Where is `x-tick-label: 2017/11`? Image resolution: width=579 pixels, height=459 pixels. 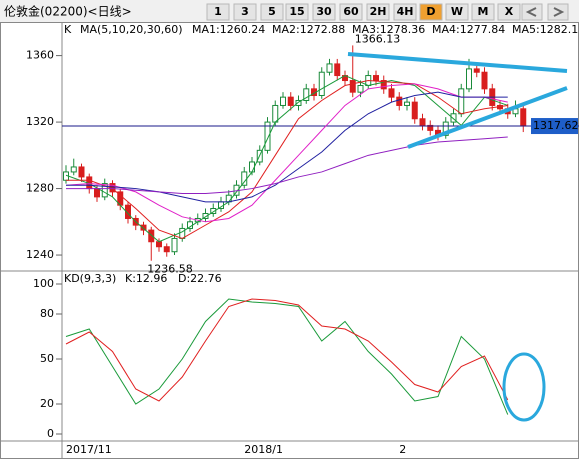 x-tick-label: 2017/11 is located at coordinates (89, 449).